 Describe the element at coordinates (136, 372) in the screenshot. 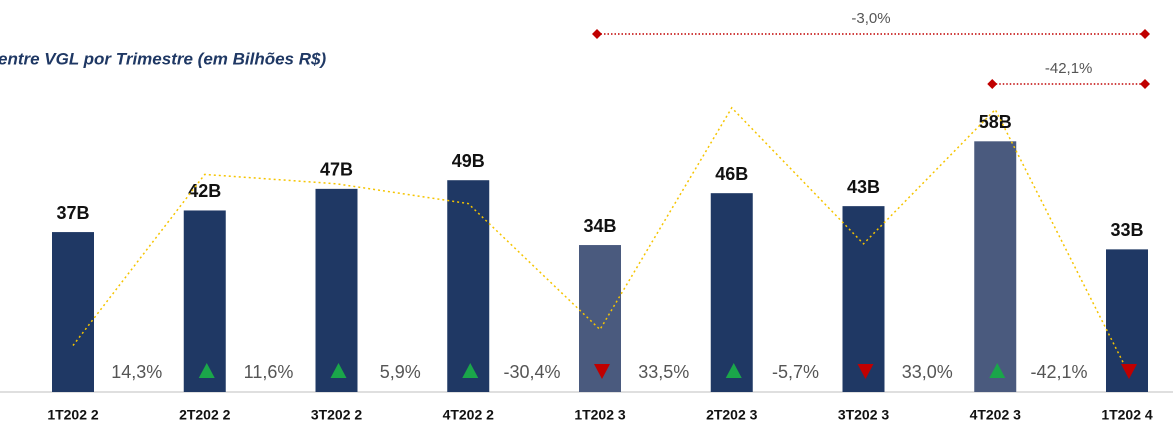

I see `growth-label: 14,3%` at that location.